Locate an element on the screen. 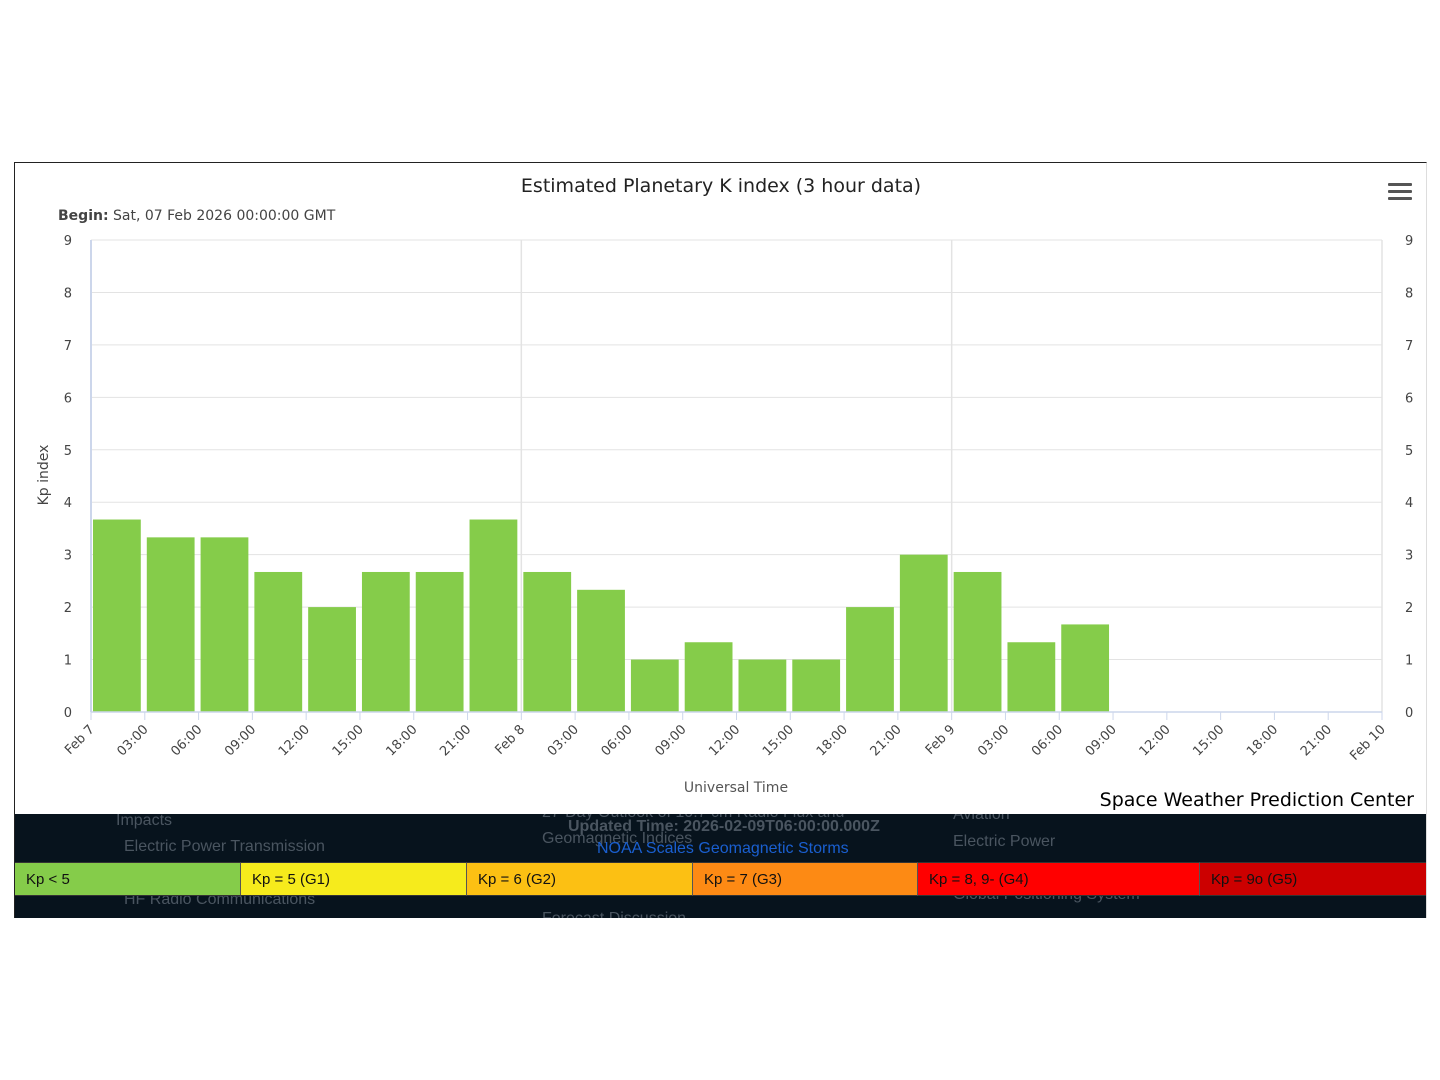  x-axis-label: Universal Time is located at coordinates (736, 788).